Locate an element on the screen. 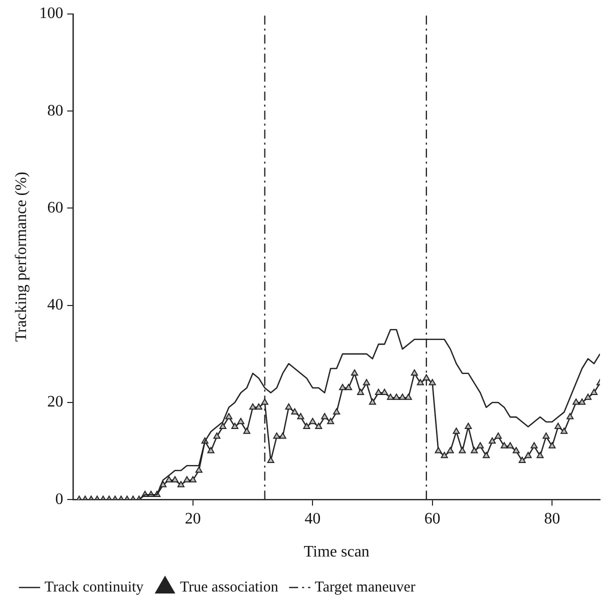 This screenshot has height=613, width=605. legend-label: Target maneuver is located at coordinates (365, 587).